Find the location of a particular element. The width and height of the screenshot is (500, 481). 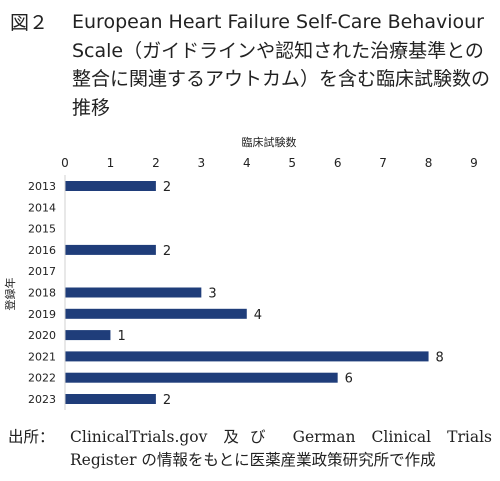

x-tick-label: 4 is located at coordinates (247, 163).